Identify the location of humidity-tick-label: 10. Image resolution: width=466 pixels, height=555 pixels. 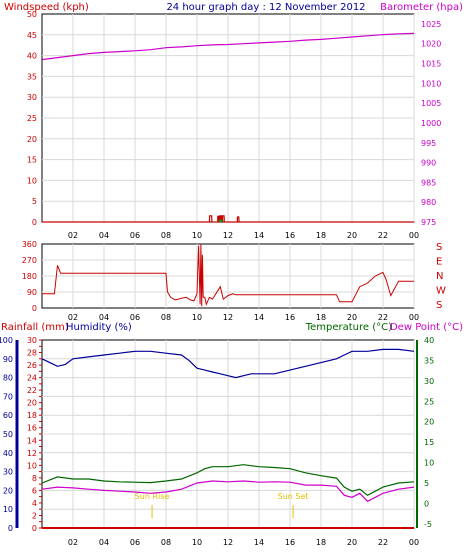
(8, 509).